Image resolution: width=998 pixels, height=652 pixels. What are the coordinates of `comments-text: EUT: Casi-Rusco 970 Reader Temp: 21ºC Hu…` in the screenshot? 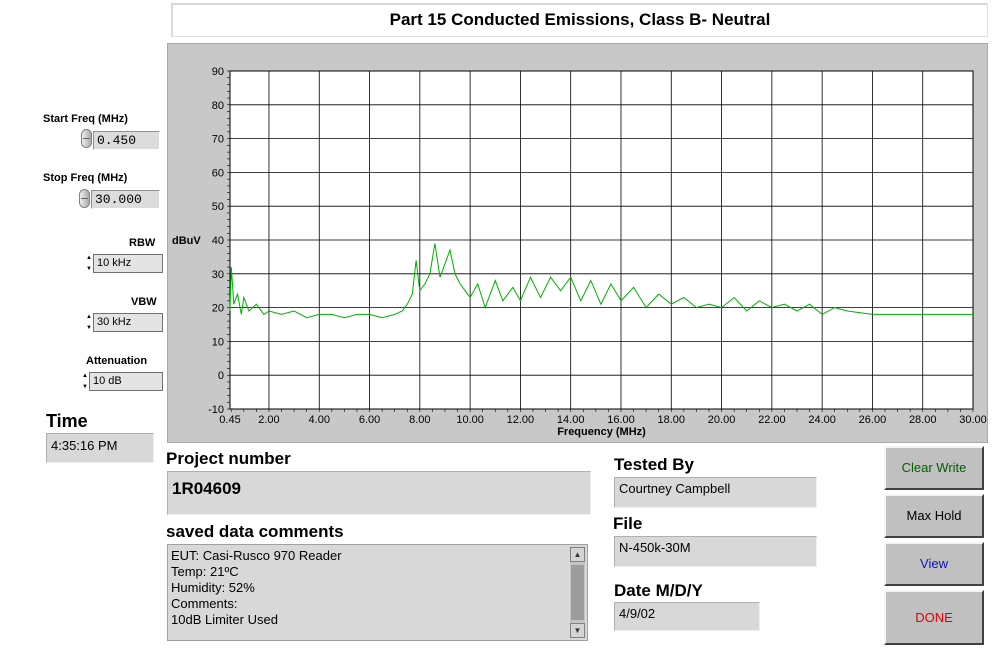 It's located at (256, 587).